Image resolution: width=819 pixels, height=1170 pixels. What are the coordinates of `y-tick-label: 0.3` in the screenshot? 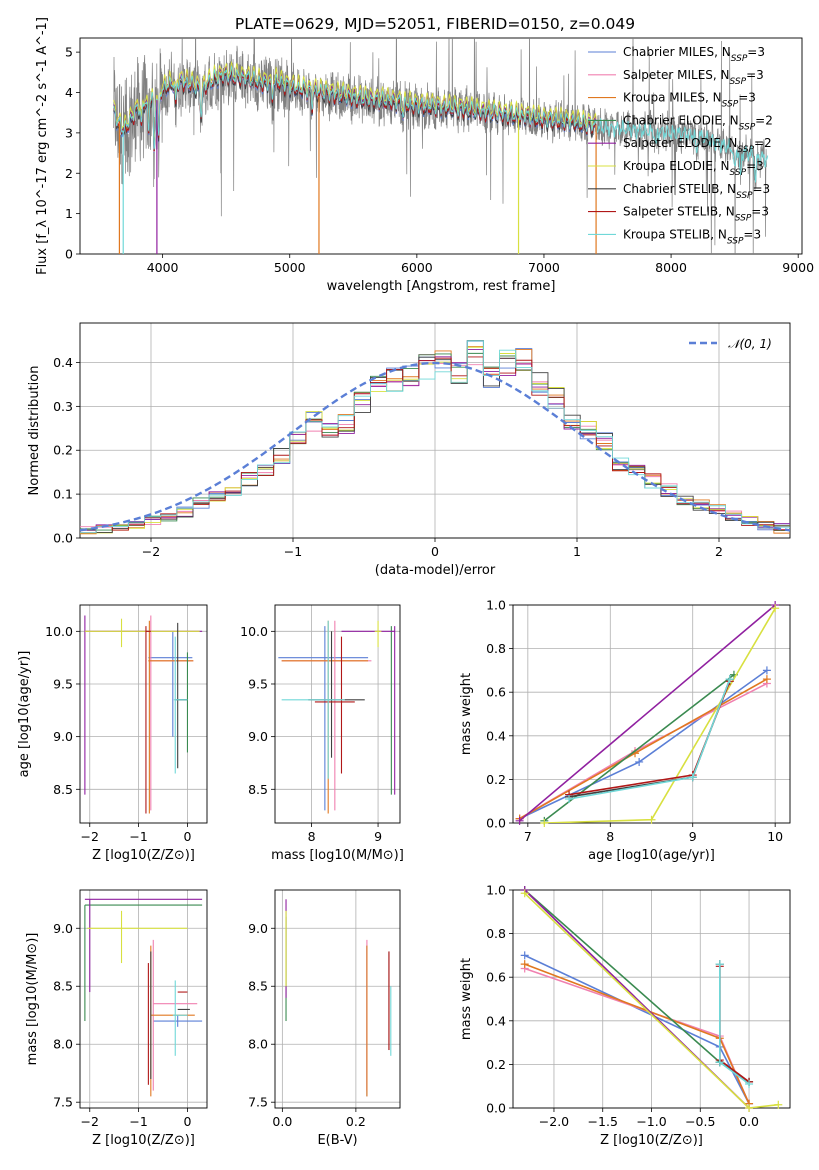 It's located at (63, 406).